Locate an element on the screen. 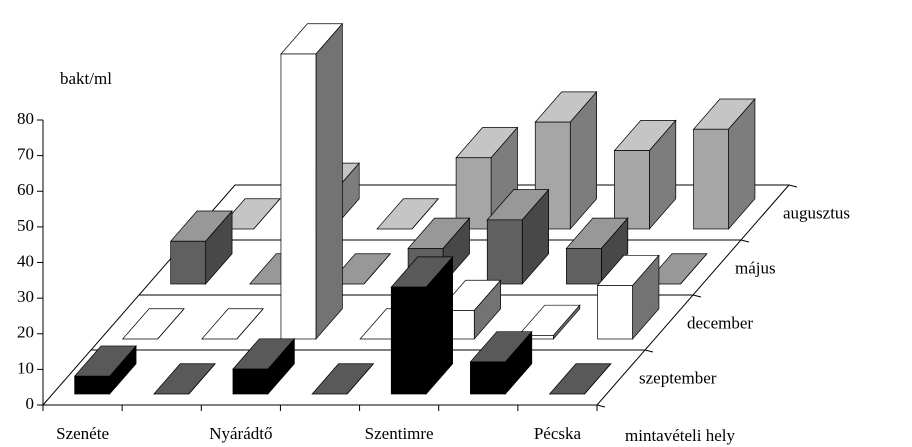 The width and height of the screenshot is (912, 447). series-label: május is located at coordinates (755, 267).